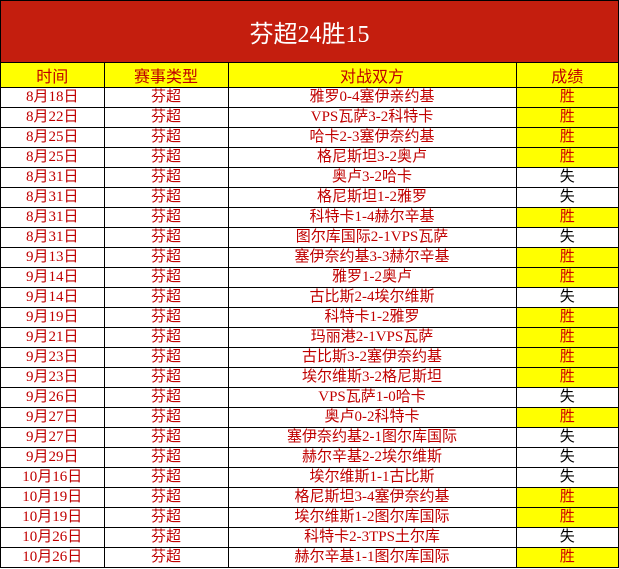 This screenshot has width=619, height=569. I want to click on match-cell: 塞伊奈约基2-1图尔库国际, so click(372, 437).